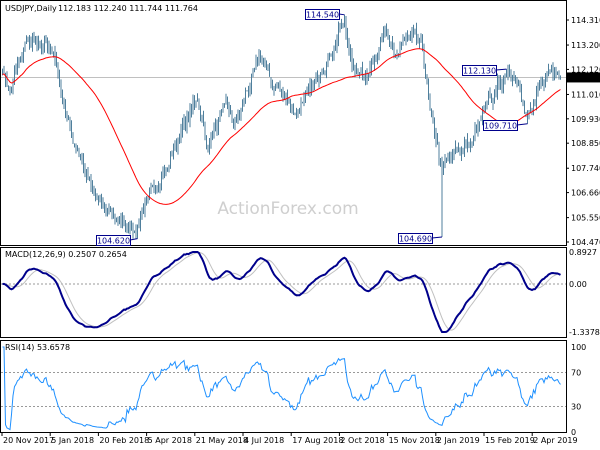 This screenshot has width=600, height=450. I want to click on price-tick-label: 104.470, so click(585, 242).